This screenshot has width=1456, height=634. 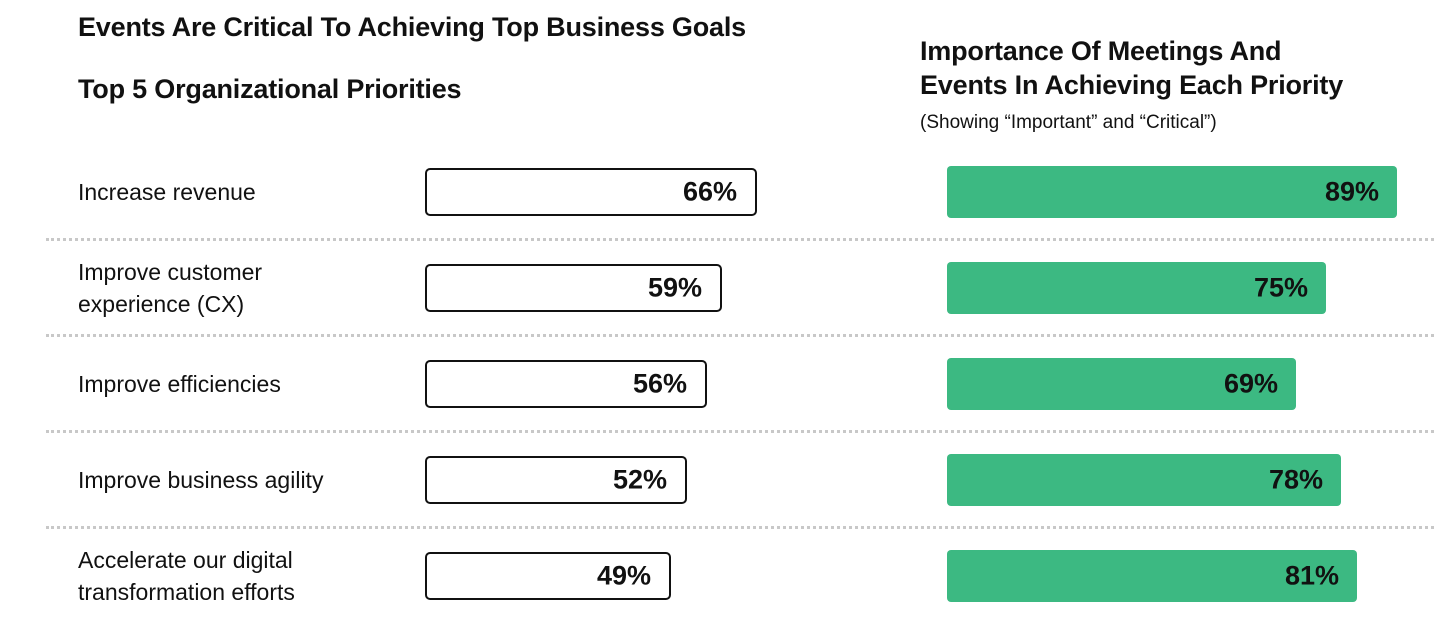 What do you see at coordinates (573, 288) in the screenshot?
I see `priority-bar: 59%` at bounding box center [573, 288].